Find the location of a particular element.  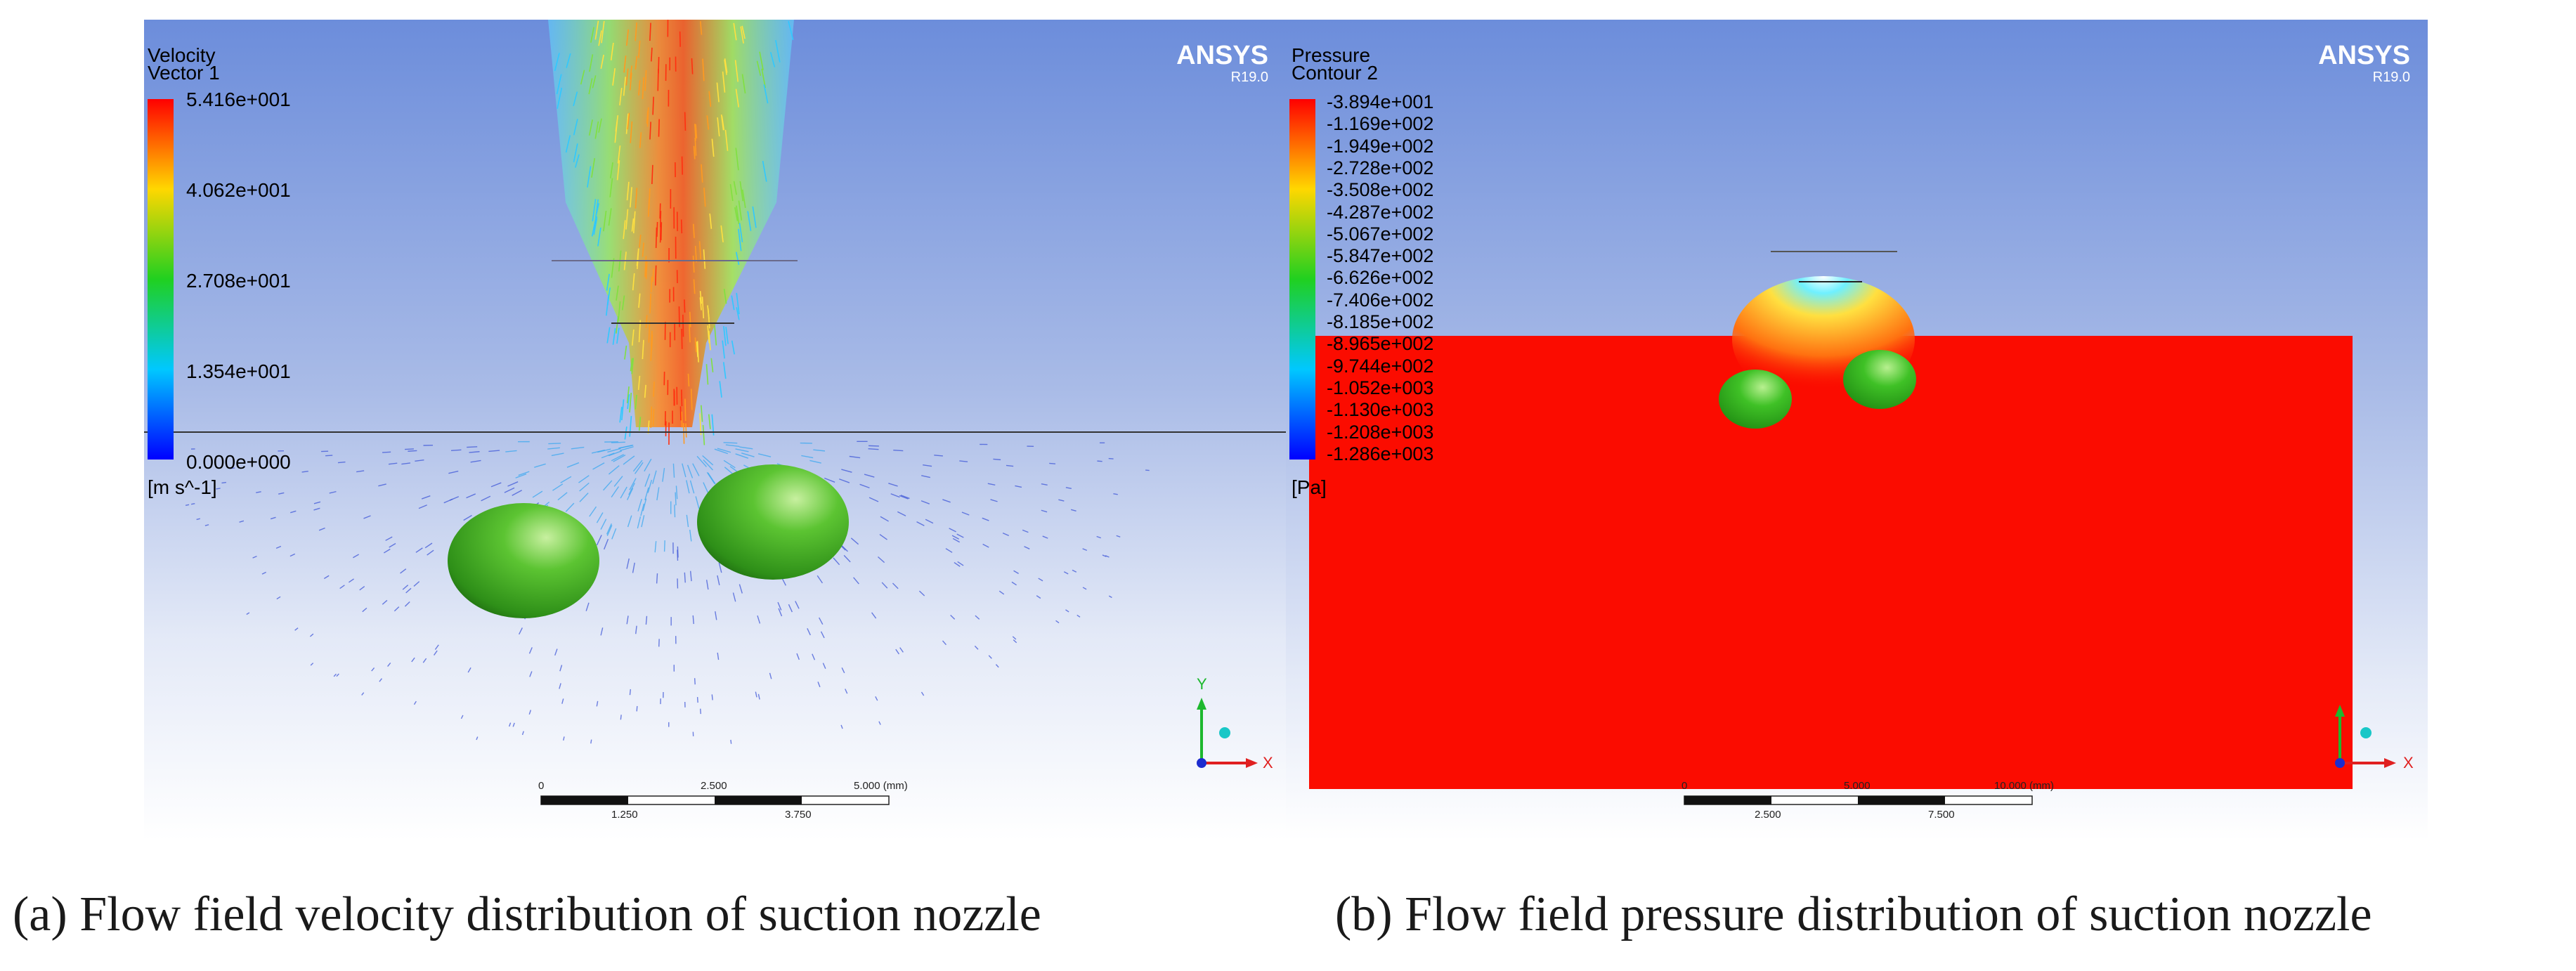

legend-tick: -2.728e+002 is located at coordinates (1380, 167).